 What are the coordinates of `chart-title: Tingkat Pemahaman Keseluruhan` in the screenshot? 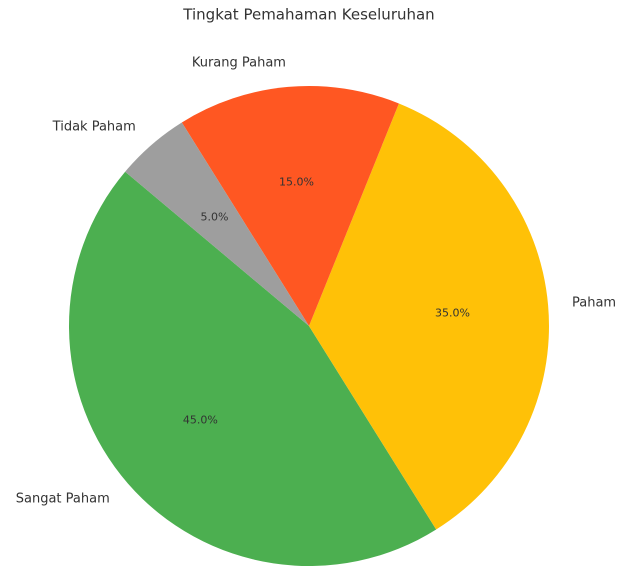 It's located at (308, 15).